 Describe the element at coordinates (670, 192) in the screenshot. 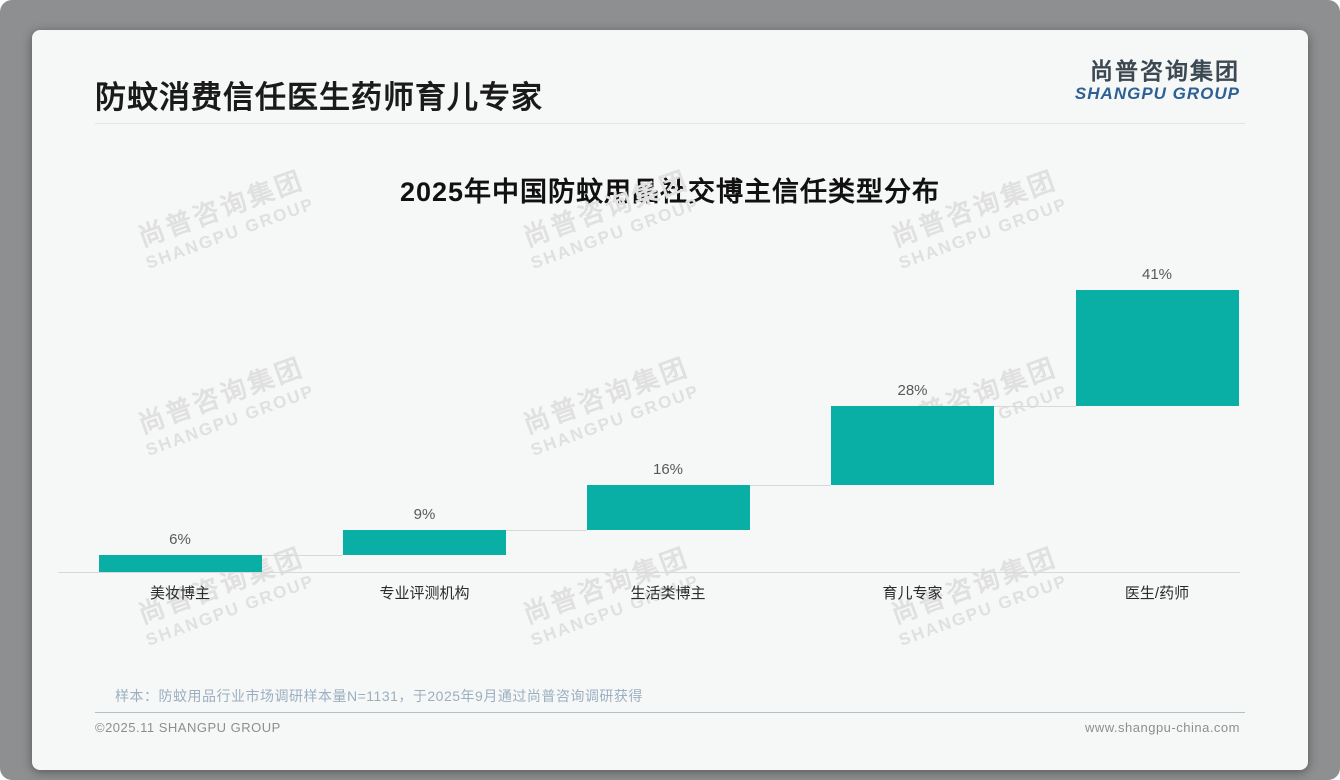

I see `chart-title: 2025年中国防蚊用品社交博主信任类型分布` at that location.